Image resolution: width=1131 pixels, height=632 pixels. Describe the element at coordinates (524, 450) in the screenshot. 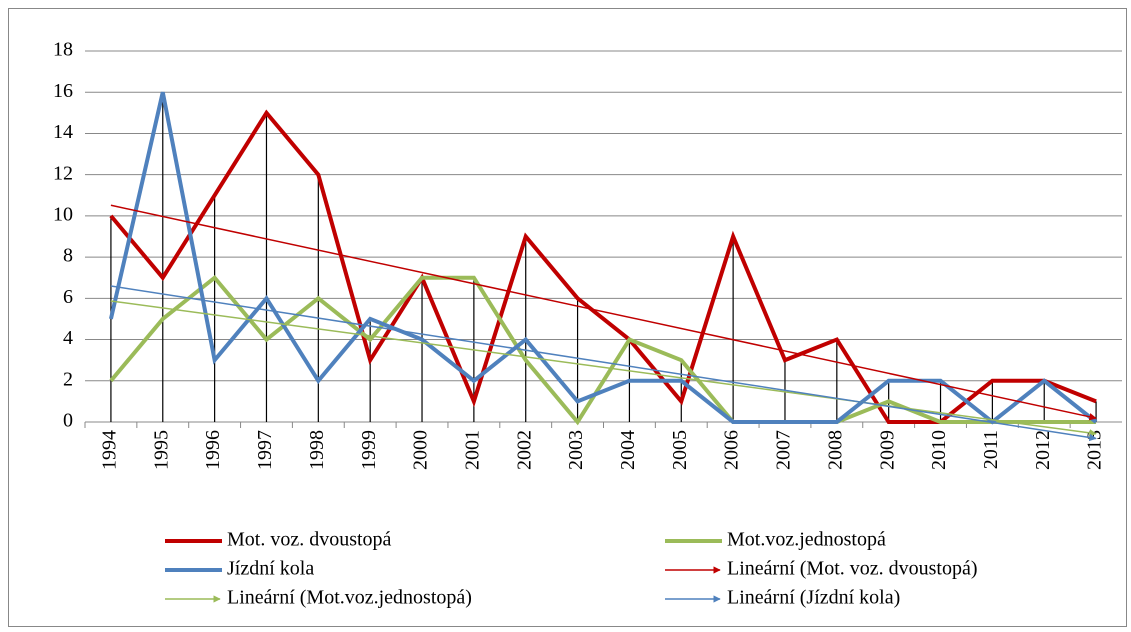

I see `x-tick-label: 2002` at that location.